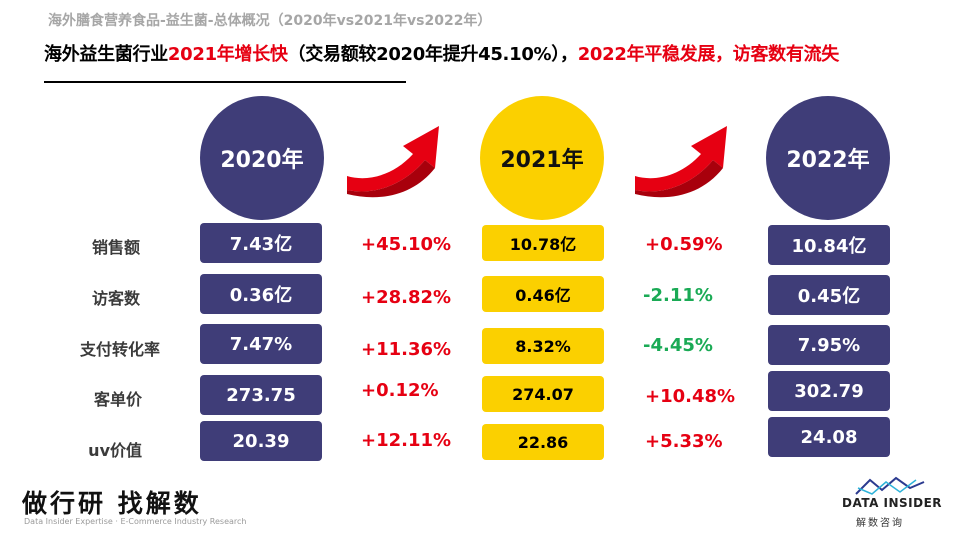  I want to click on value-2022-aov: 302.79, so click(829, 391).